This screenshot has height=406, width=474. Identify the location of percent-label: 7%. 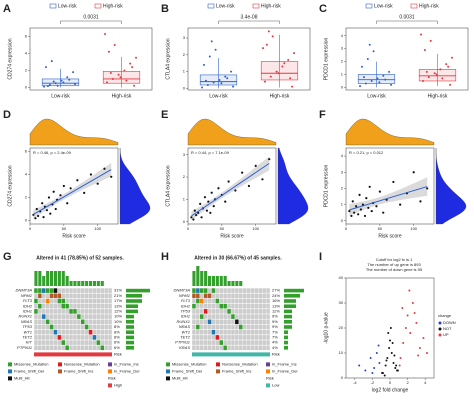
(275, 331).